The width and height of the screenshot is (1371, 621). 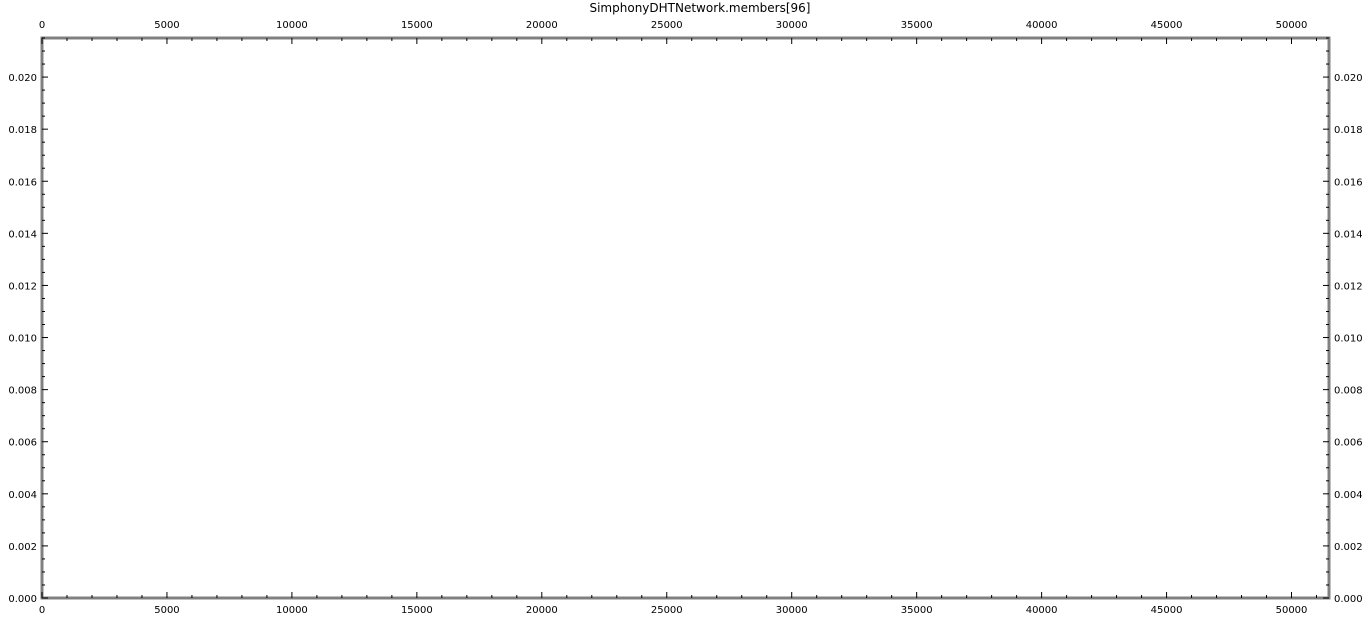 What do you see at coordinates (1348, 78) in the screenshot?
I see `y-tick-label-right: 0.020` at bounding box center [1348, 78].